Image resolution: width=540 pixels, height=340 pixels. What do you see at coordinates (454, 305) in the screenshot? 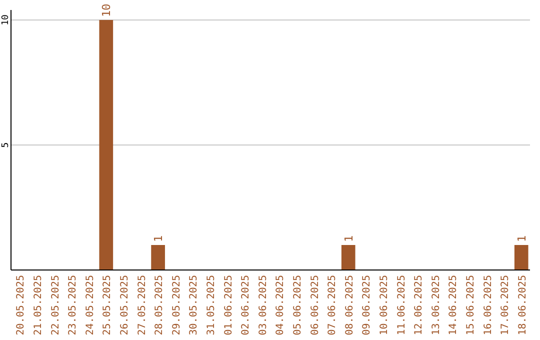
I see `x-tick-label: 14.06.2025` at bounding box center [454, 305].